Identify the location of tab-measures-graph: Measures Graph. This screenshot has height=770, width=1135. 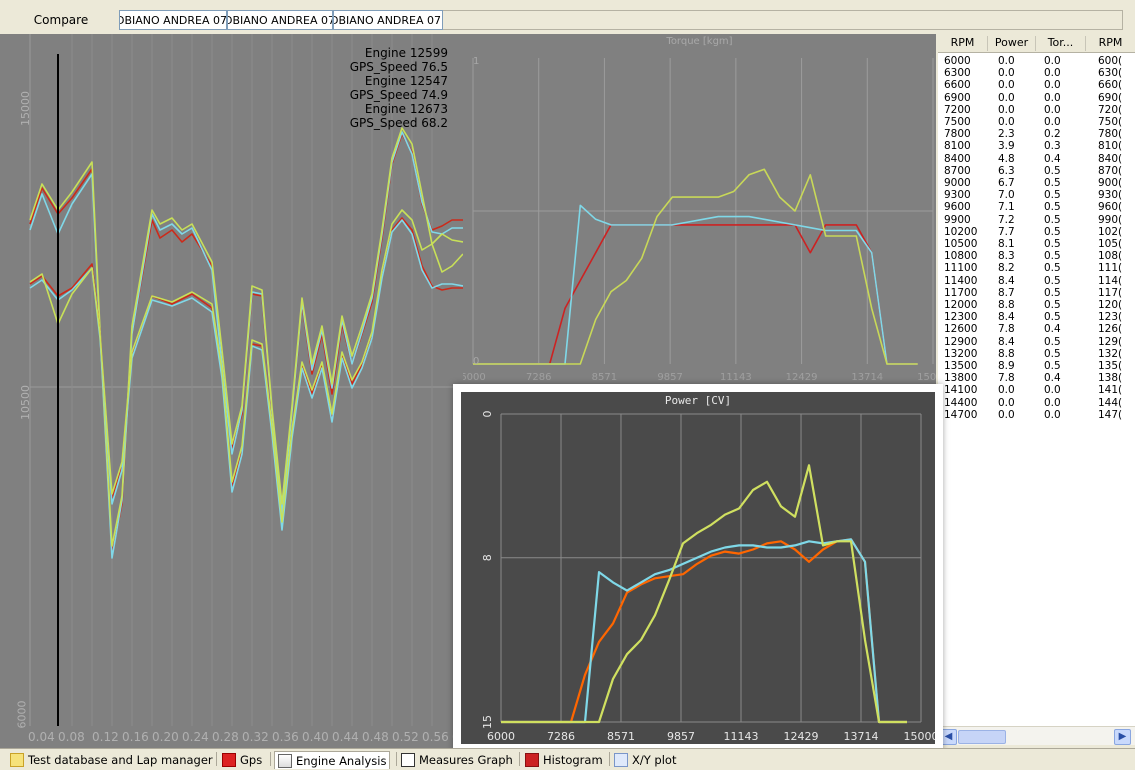
(457, 759).